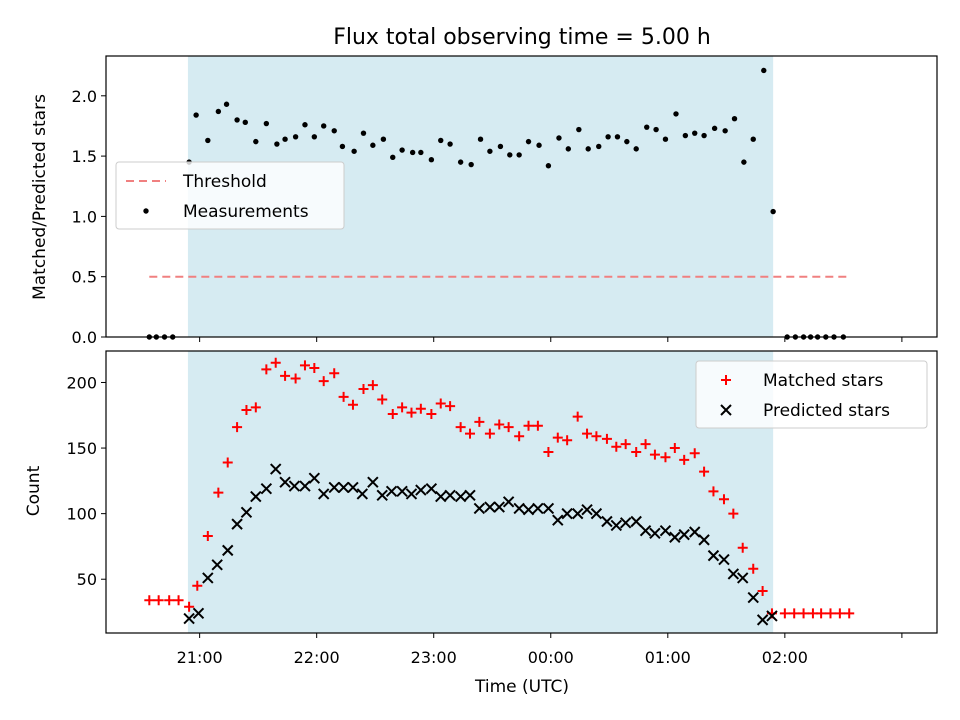 The width and height of the screenshot is (960, 720). I want to click on x-tick-label: 01:00, so click(668, 657).